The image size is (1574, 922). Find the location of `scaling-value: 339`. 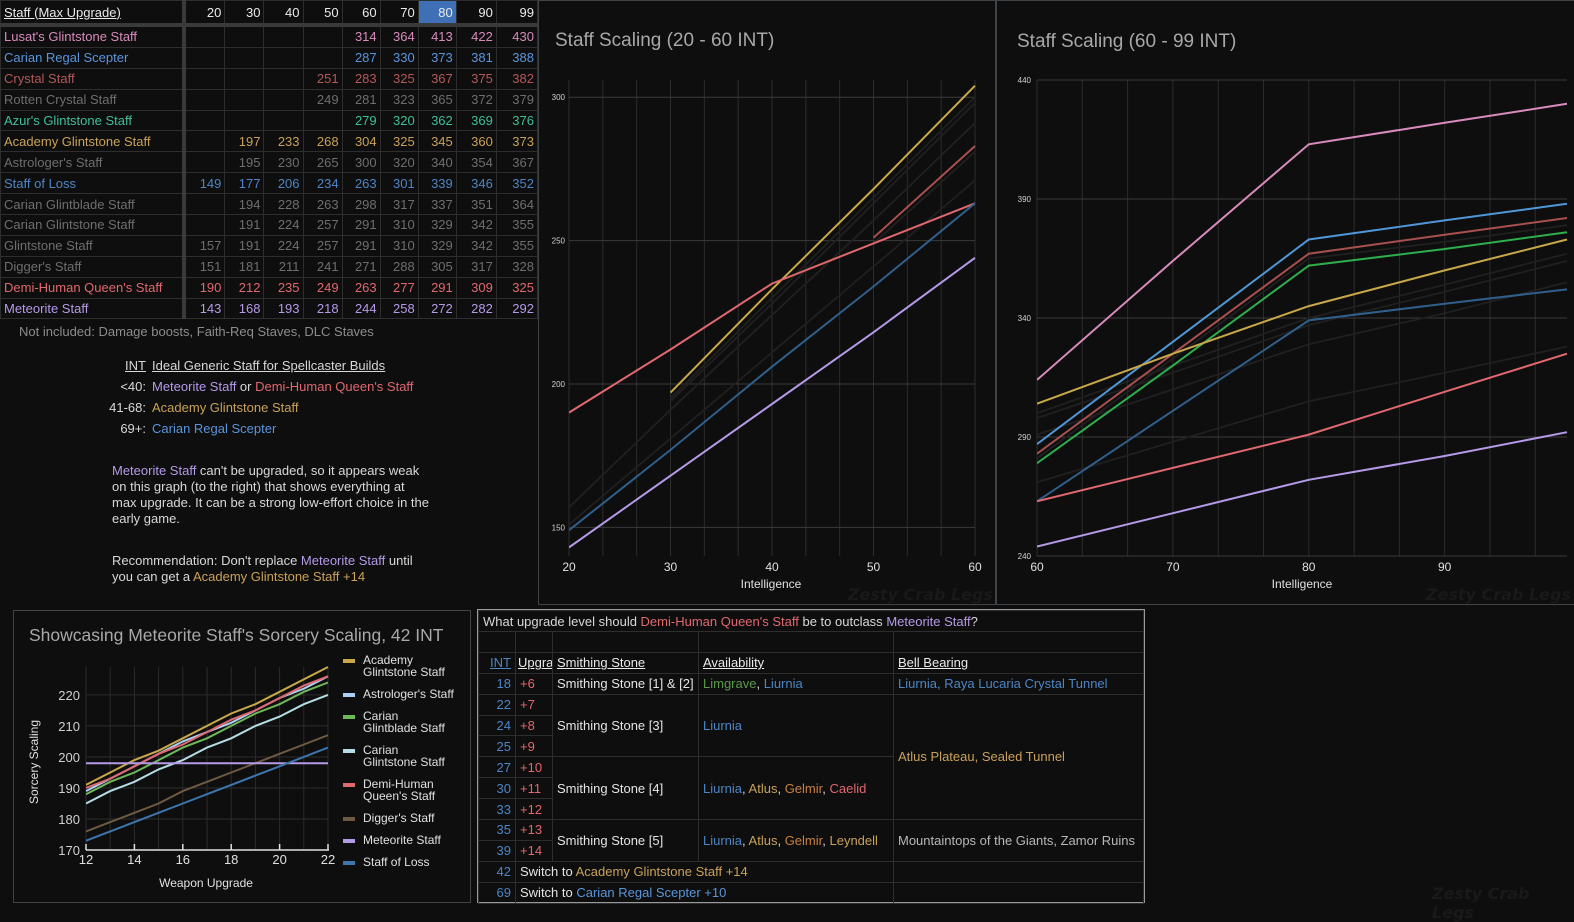

scaling-value: 339 is located at coordinates (437, 183).